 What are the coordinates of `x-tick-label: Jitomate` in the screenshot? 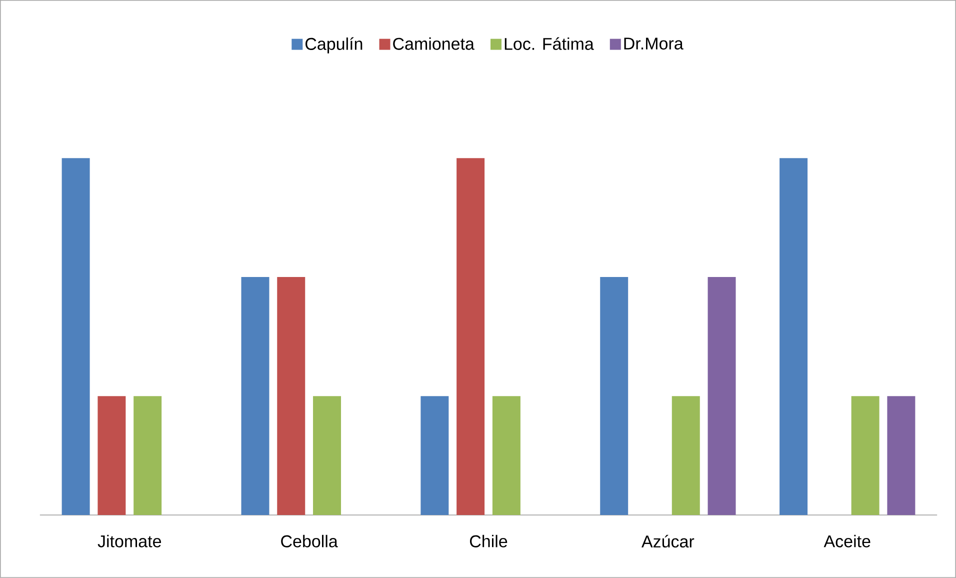 It's located at (130, 541).